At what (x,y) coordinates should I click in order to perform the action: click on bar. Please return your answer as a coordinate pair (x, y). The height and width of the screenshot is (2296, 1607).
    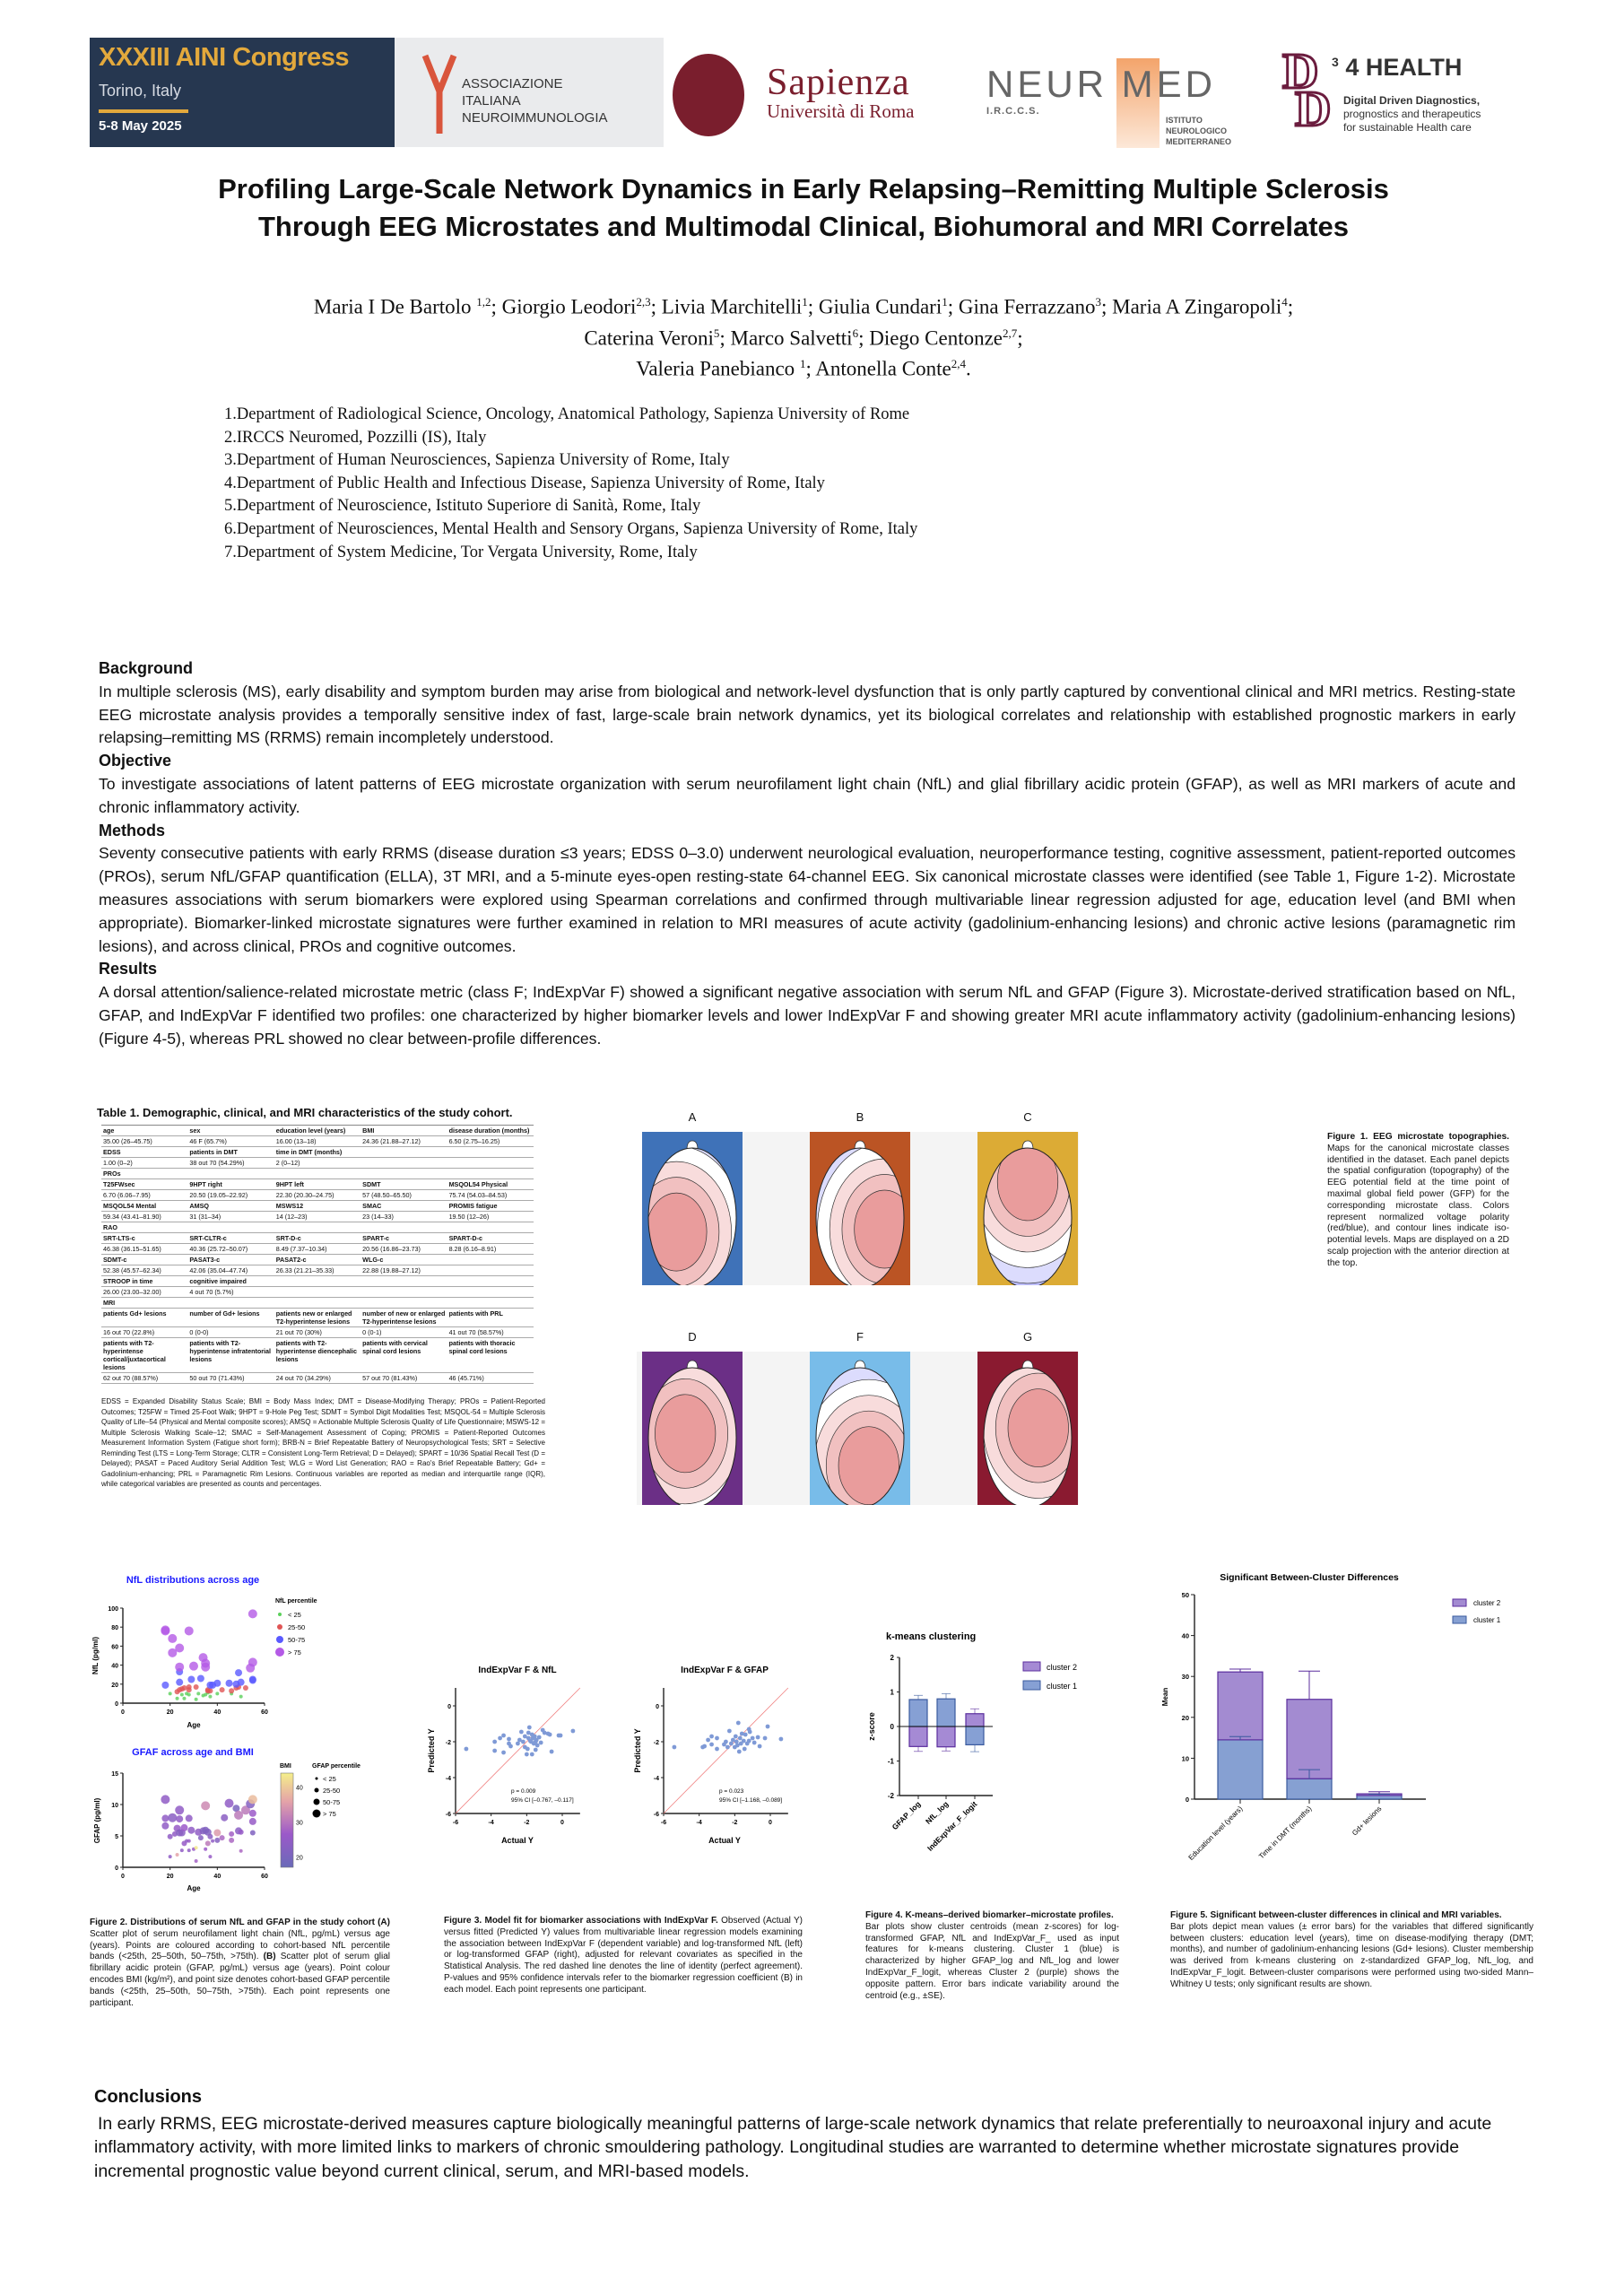
    Looking at the image, I should click on (1310, 1739).